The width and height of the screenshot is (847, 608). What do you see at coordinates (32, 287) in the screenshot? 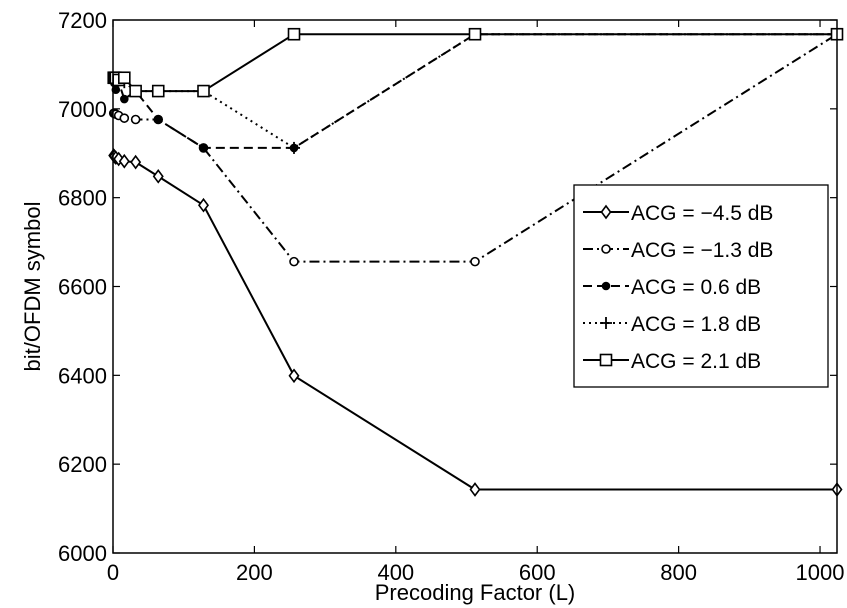
I see `y-axis-title: bit/OFDM symbol` at bounding box center [32, 287].